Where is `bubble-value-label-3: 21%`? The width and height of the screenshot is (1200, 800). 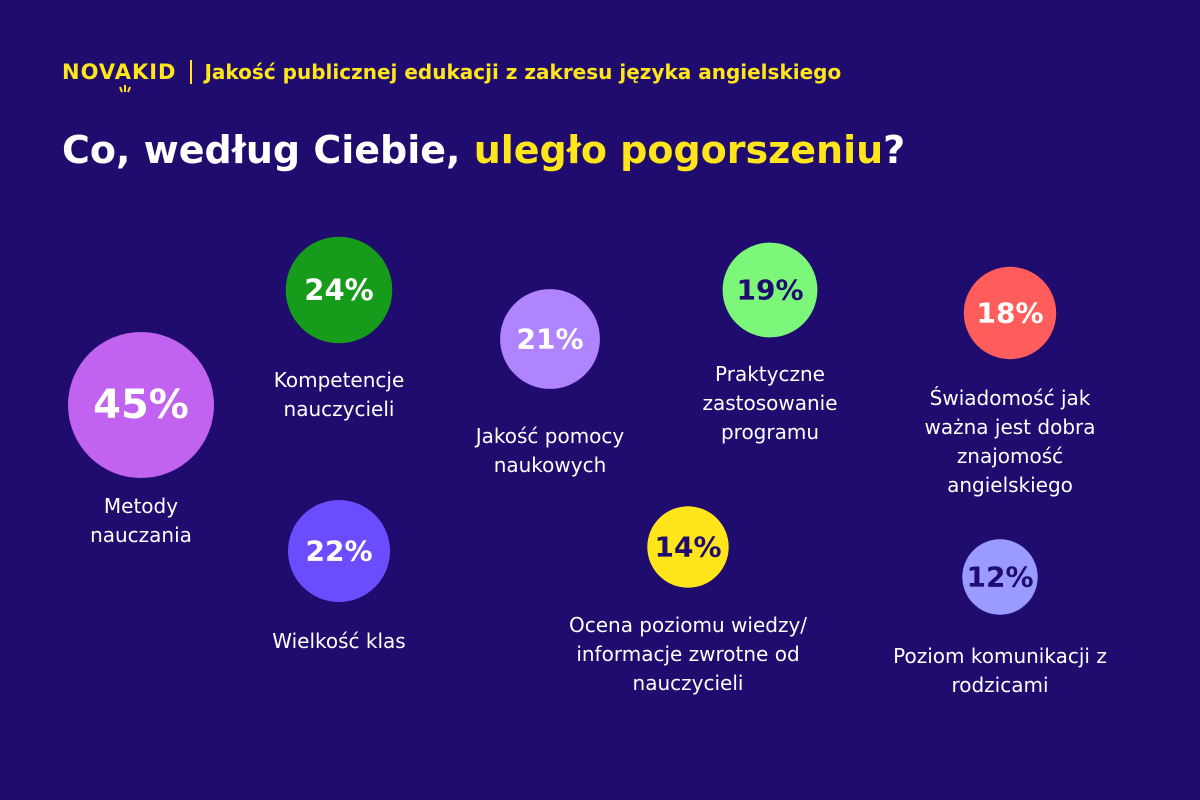
bubble-value-label-3: 21% is located at coordinates (549, 339).